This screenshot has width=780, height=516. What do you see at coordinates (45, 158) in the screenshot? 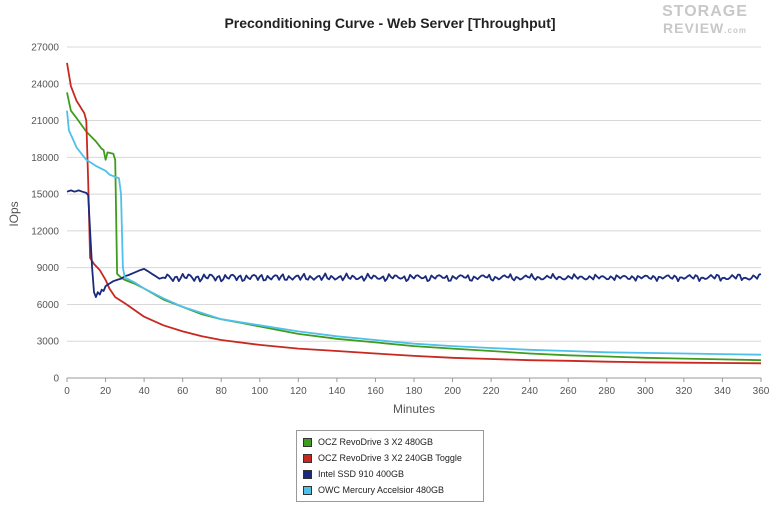
I see `y-tick-label: 18000` at bounding box center [45, 158].